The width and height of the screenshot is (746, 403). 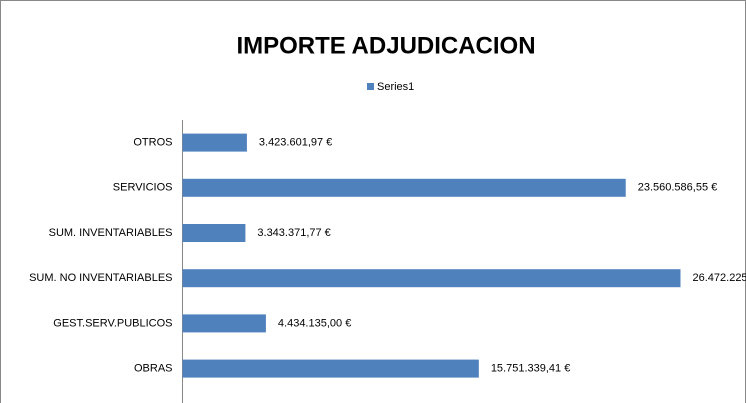 What do you see at coordinates (531, 369) in the screenshot?
I see `data-label: 15.751.339,41 €` at bounding box center [531, 369].